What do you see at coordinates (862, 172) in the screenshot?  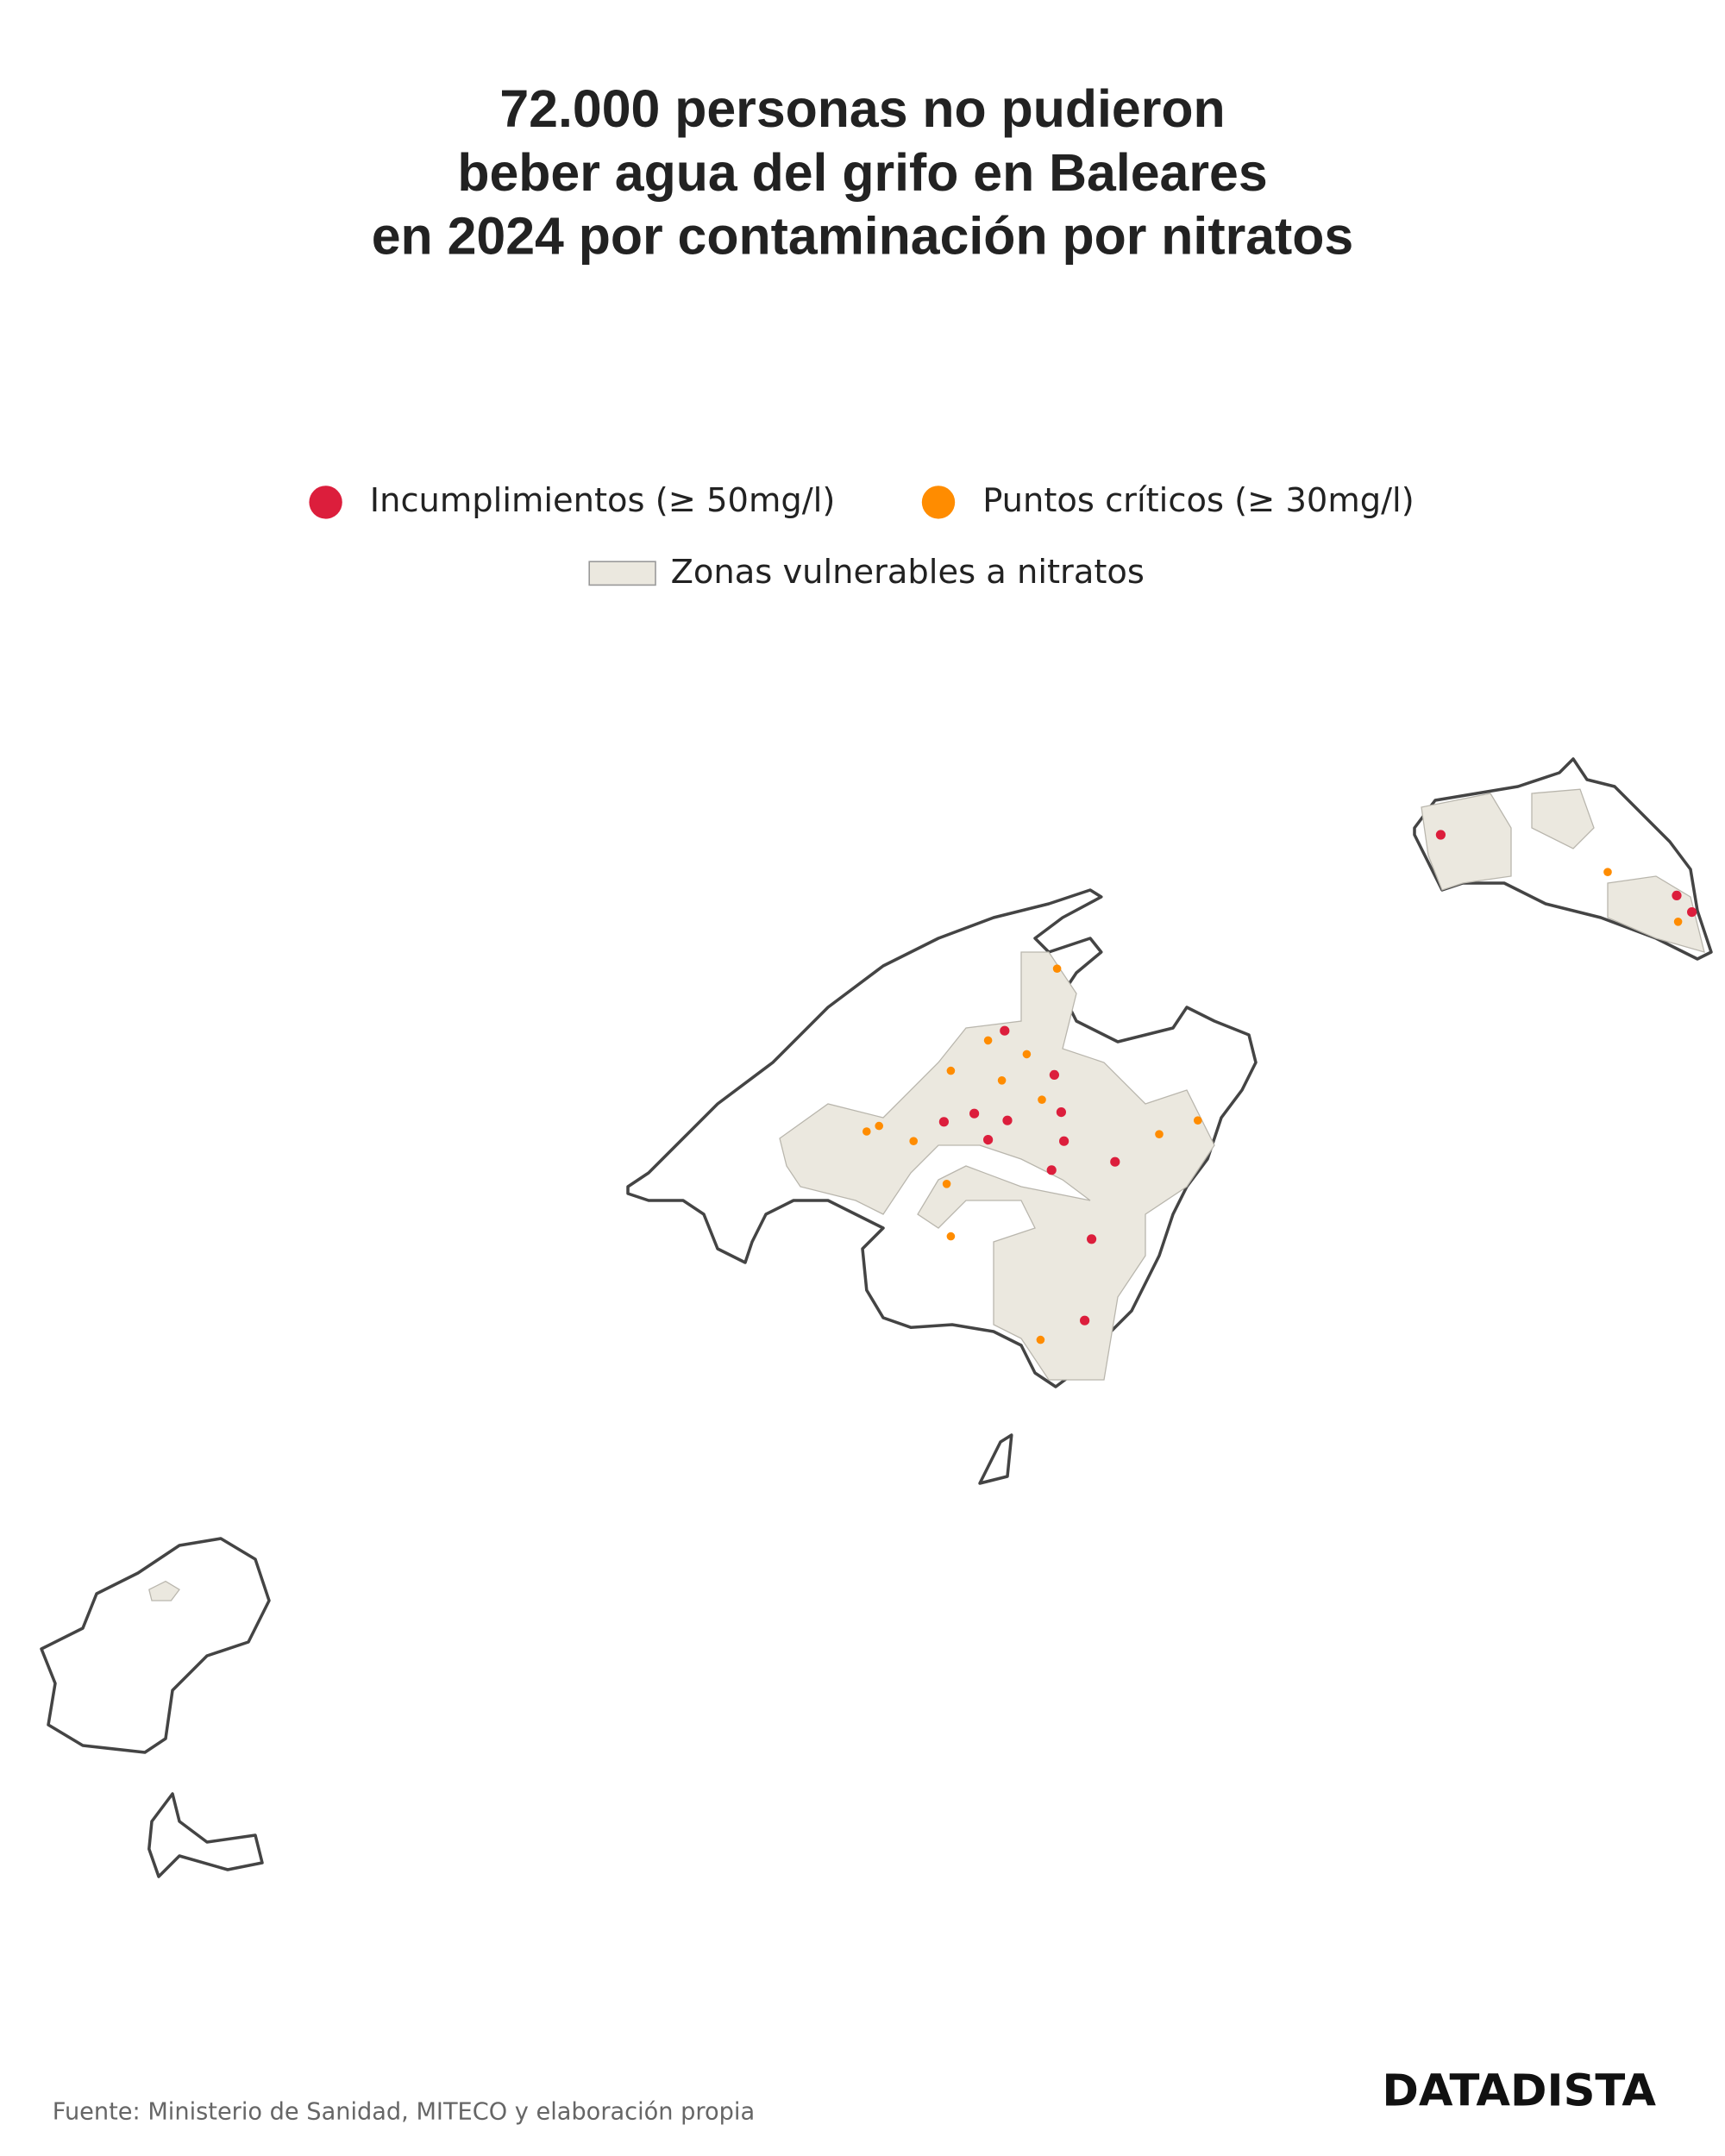 I see `title-line: beber agua del grifo en Baleares` at bounding box center [862, 172].